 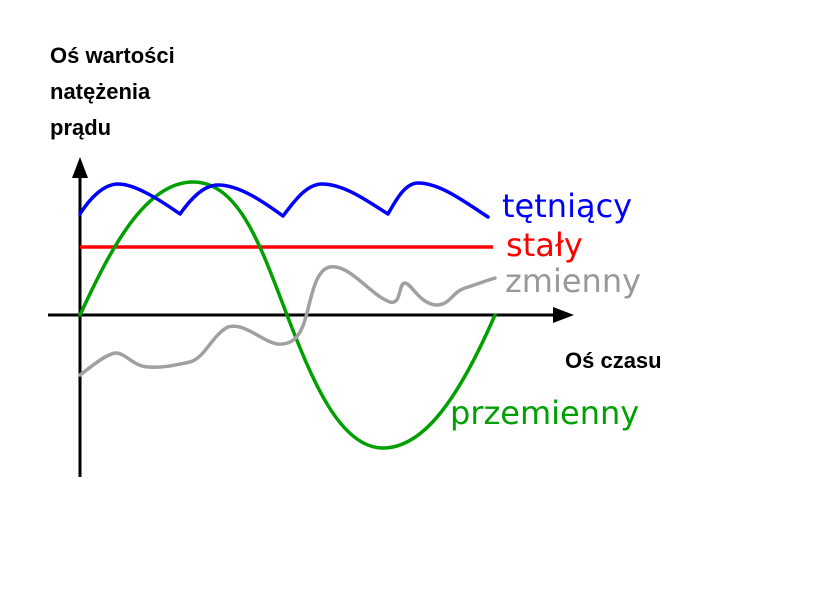 I want to click on y-axis-arrow-icon, so click(x=80, y=167).